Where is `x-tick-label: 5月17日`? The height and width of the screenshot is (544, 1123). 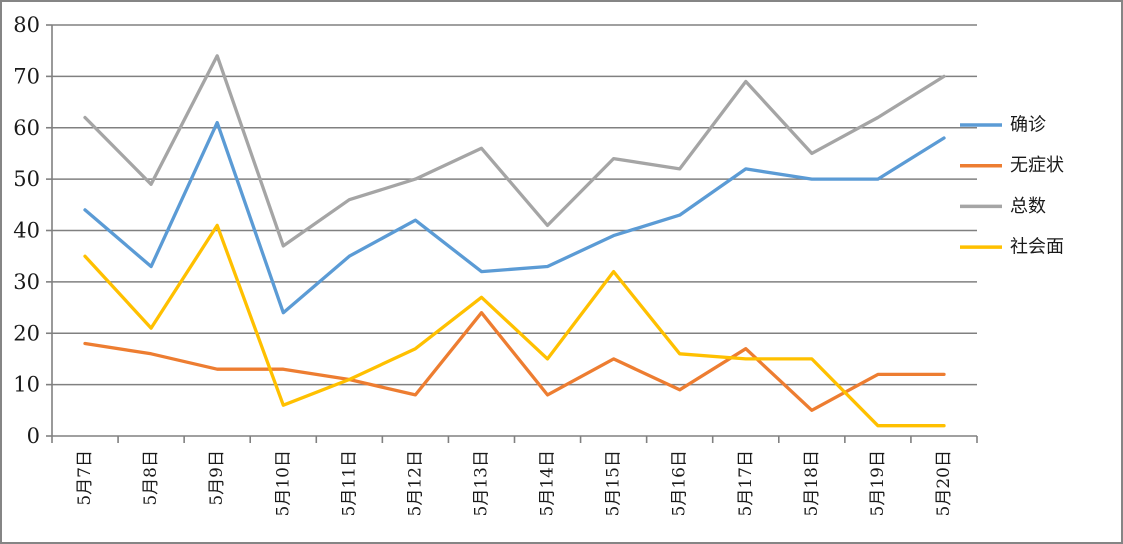 x-tick-label: 5月17日 is located at coordinates (746, 483).